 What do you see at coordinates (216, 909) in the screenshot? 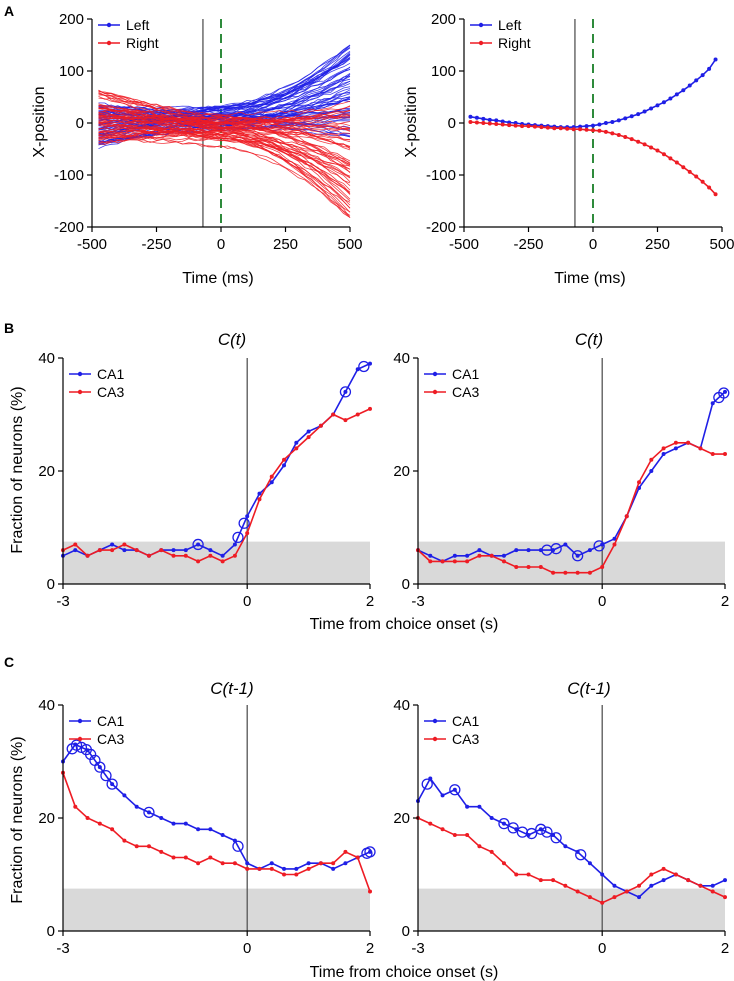
I see `chance-band` at bounding box center [216, 909].